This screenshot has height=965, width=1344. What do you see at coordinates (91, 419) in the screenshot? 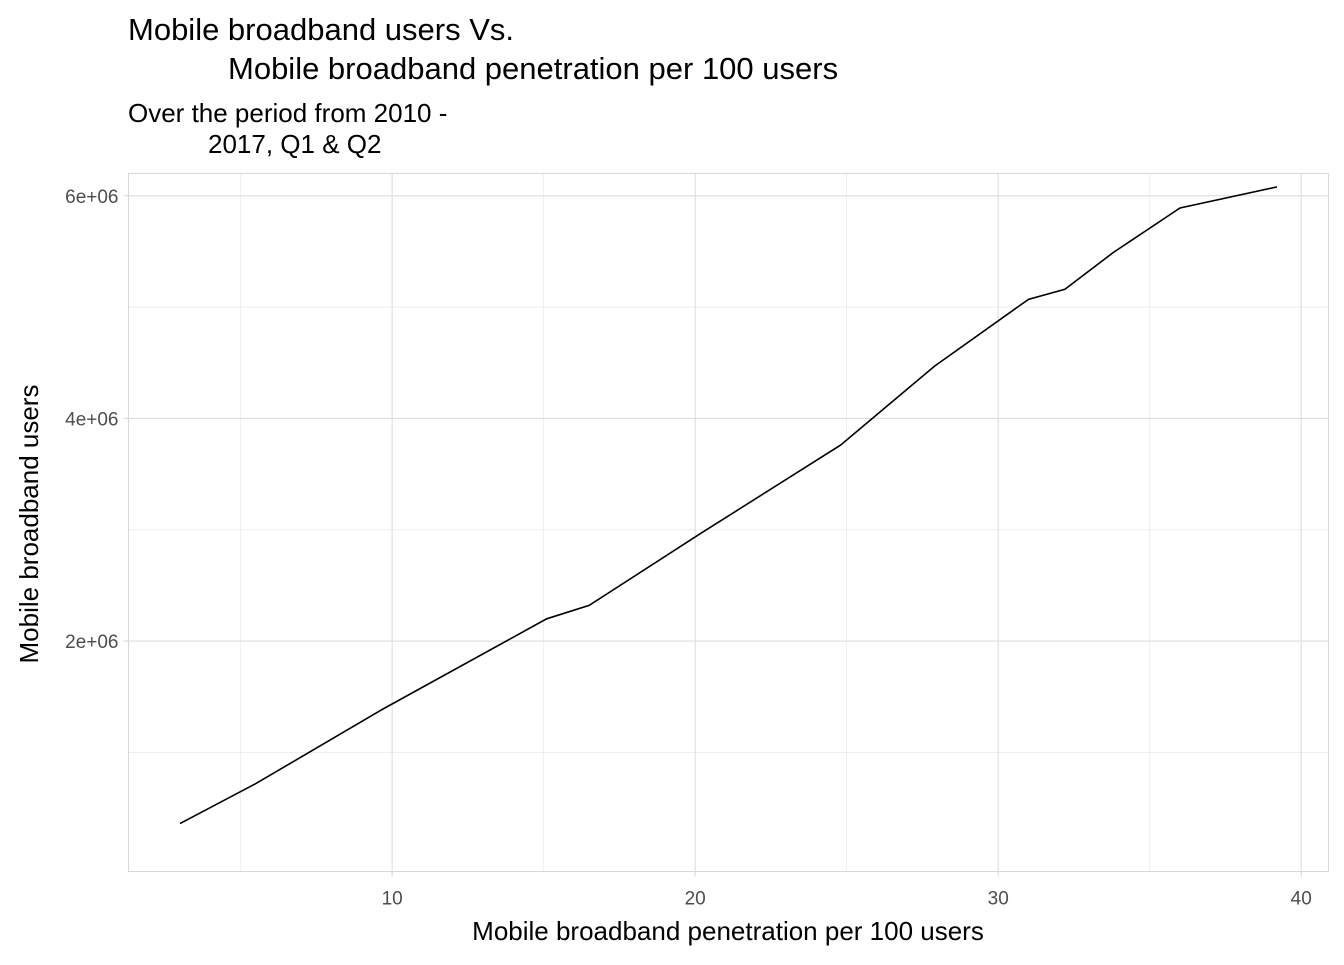
I see `y-tick-label: 4e+06` at bounding box center [91, 419].